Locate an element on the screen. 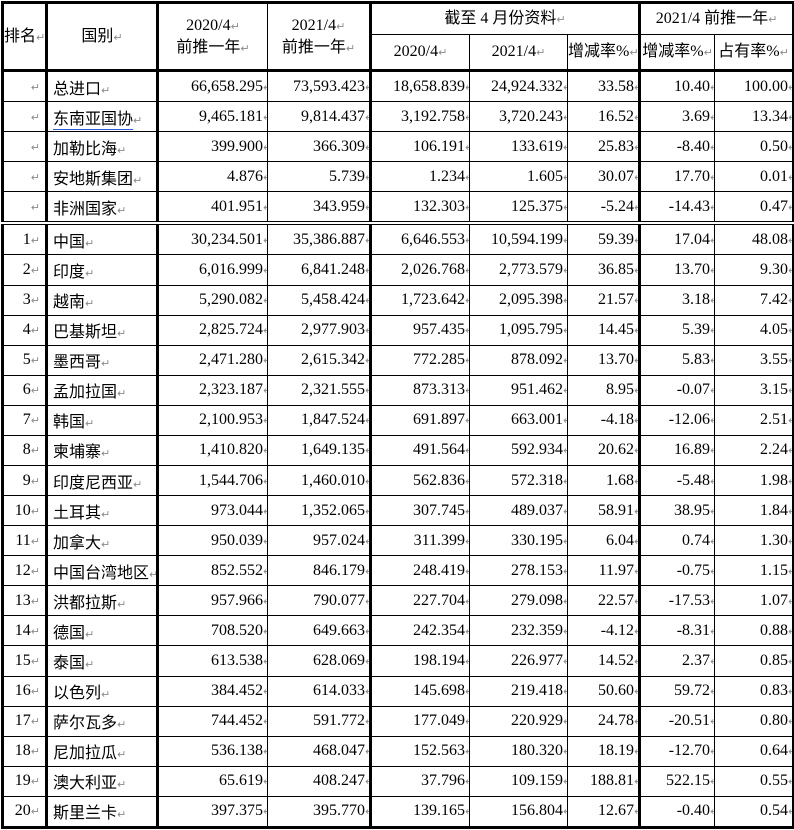 The height and width of the screenshot is (830, 794). rank-cell: 11↵ is located at coordinates (25, 541).